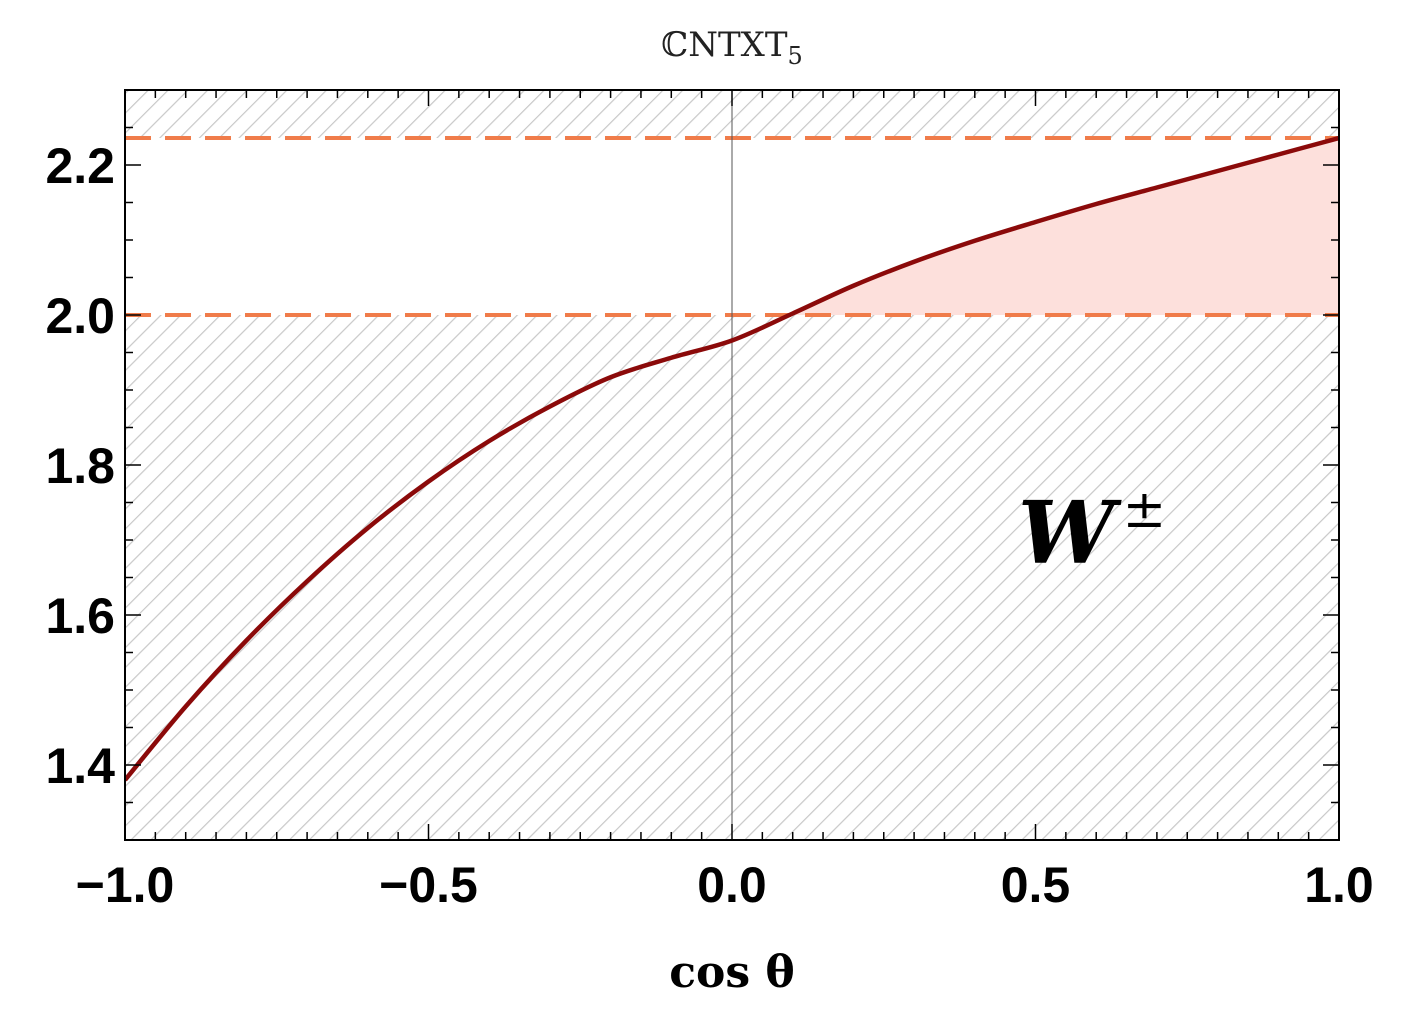 The height and width of the screenshot is (1010, 1418). I want to click on y-tick-label: 2.2, so click(80, 166).